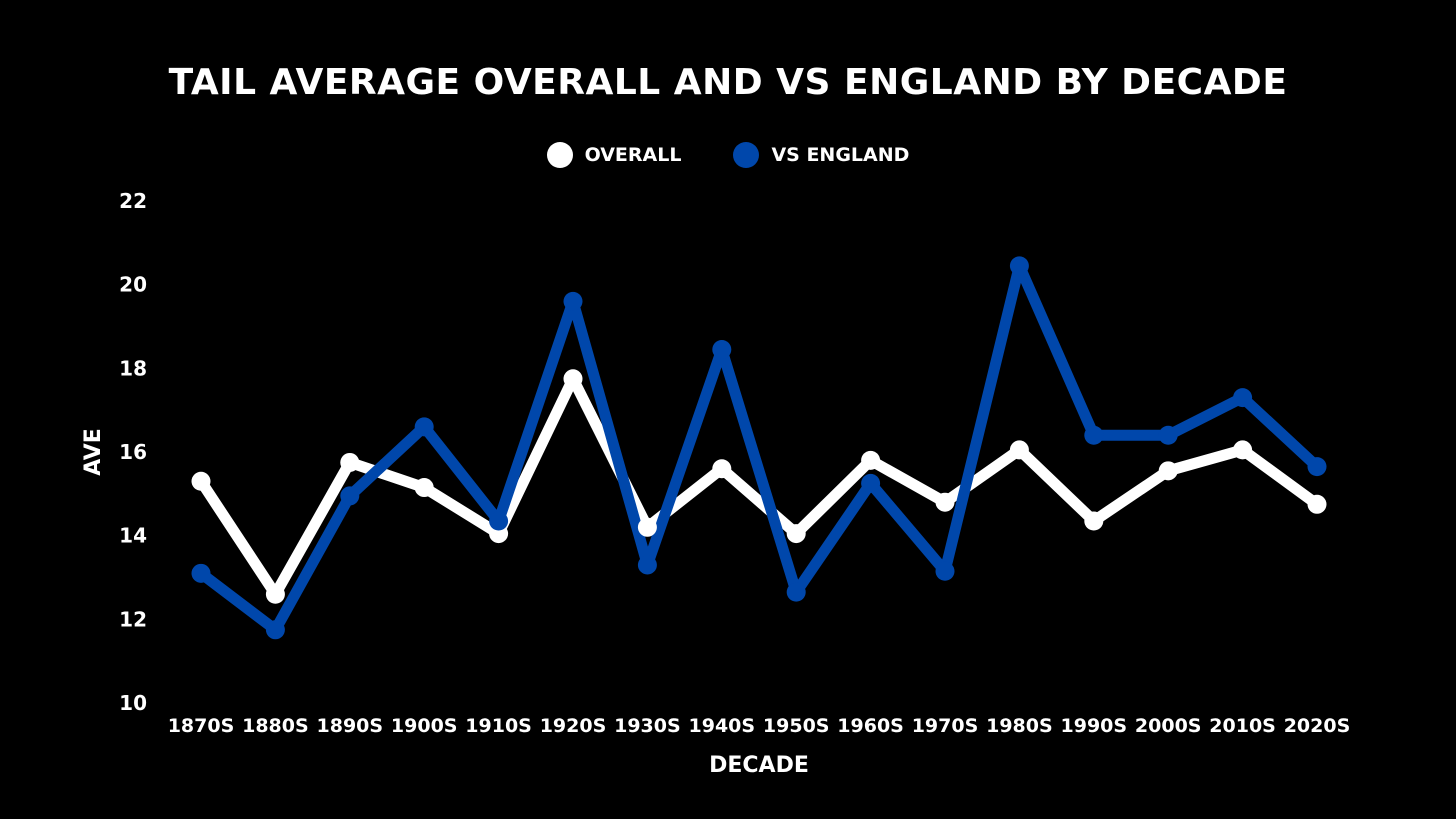  Describe the element at coordinates (945, 726) in the screenshot. I see `x-tick-label-1970s: 1970S` at that location.